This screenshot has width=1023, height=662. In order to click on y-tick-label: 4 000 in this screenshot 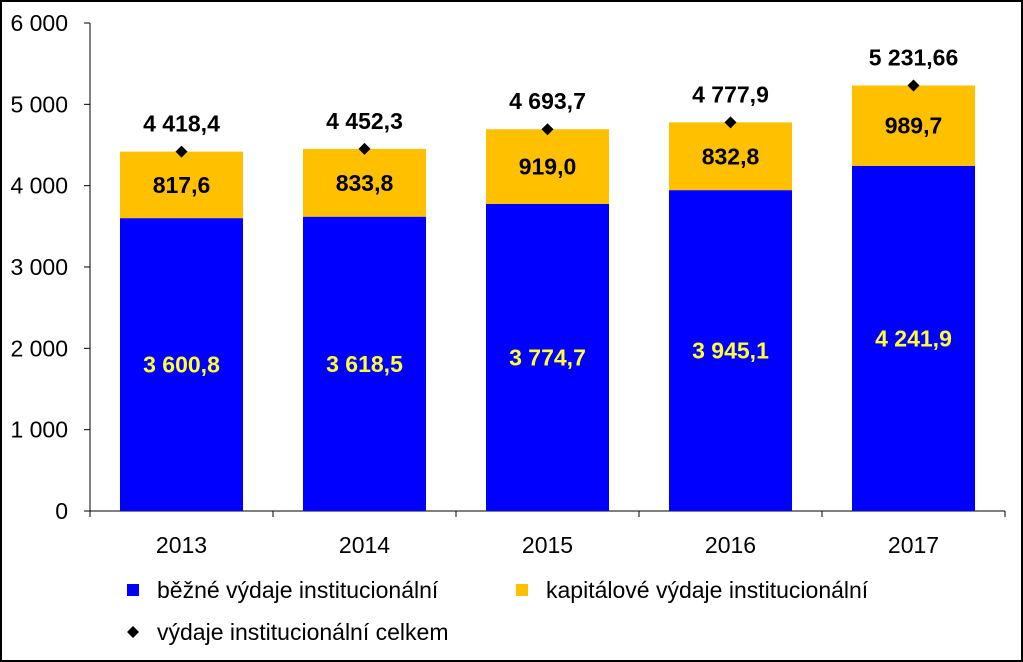, I will do `click(39, 186)`.